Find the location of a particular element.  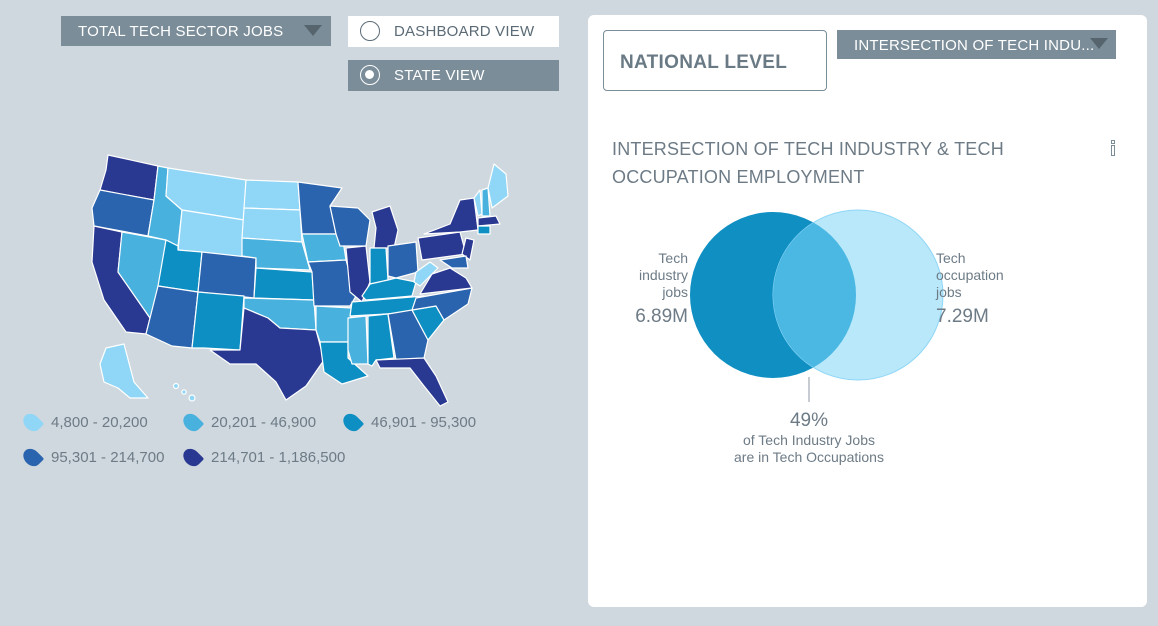

right-label-1: Tech is located at coordinates (951, 258).